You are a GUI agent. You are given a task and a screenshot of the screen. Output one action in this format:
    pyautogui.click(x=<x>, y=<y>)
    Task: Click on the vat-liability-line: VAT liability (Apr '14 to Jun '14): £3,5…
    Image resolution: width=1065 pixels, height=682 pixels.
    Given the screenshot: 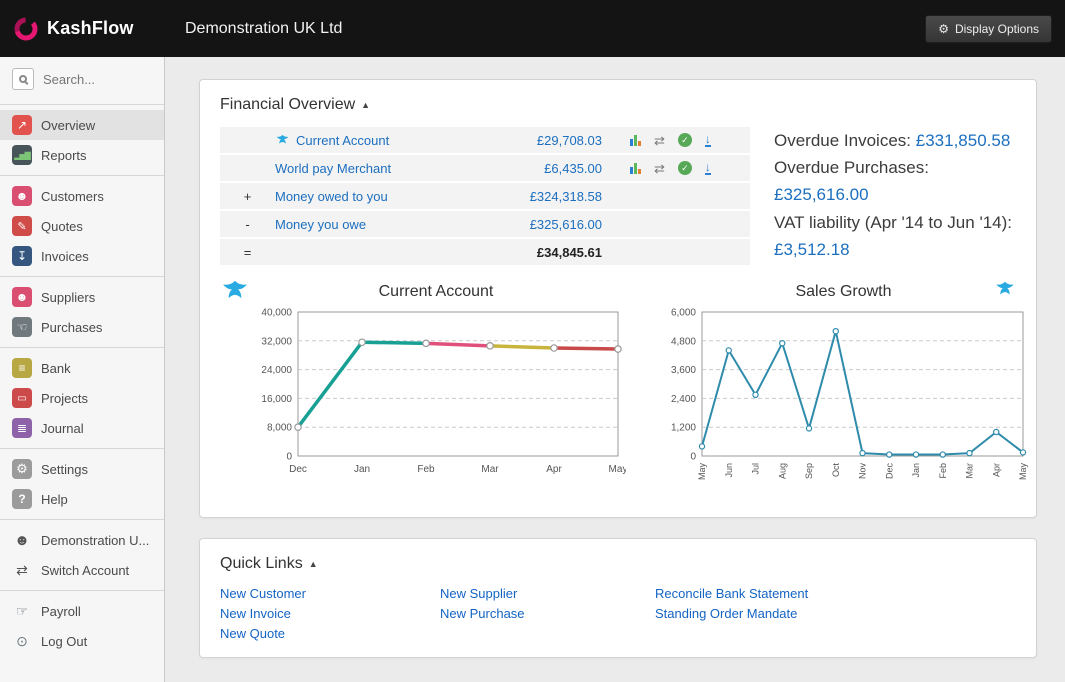 What is the action you would take?
    pyautogui.click(x=893, y=235)
    